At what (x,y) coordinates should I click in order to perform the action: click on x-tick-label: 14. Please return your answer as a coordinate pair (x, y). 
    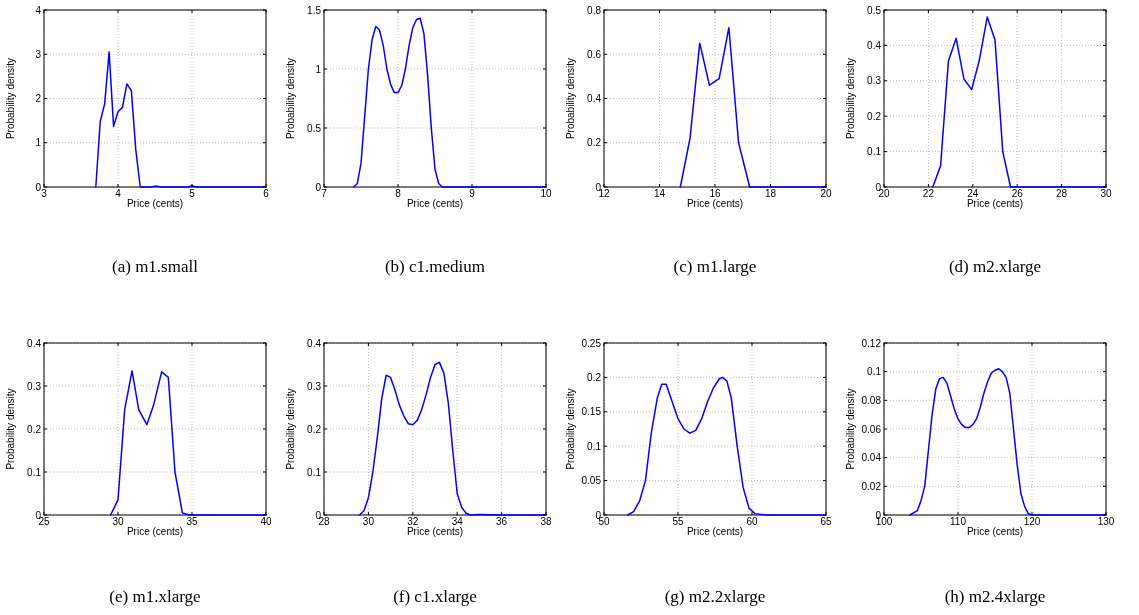
    Looking at the image, I should click on (659, 193).